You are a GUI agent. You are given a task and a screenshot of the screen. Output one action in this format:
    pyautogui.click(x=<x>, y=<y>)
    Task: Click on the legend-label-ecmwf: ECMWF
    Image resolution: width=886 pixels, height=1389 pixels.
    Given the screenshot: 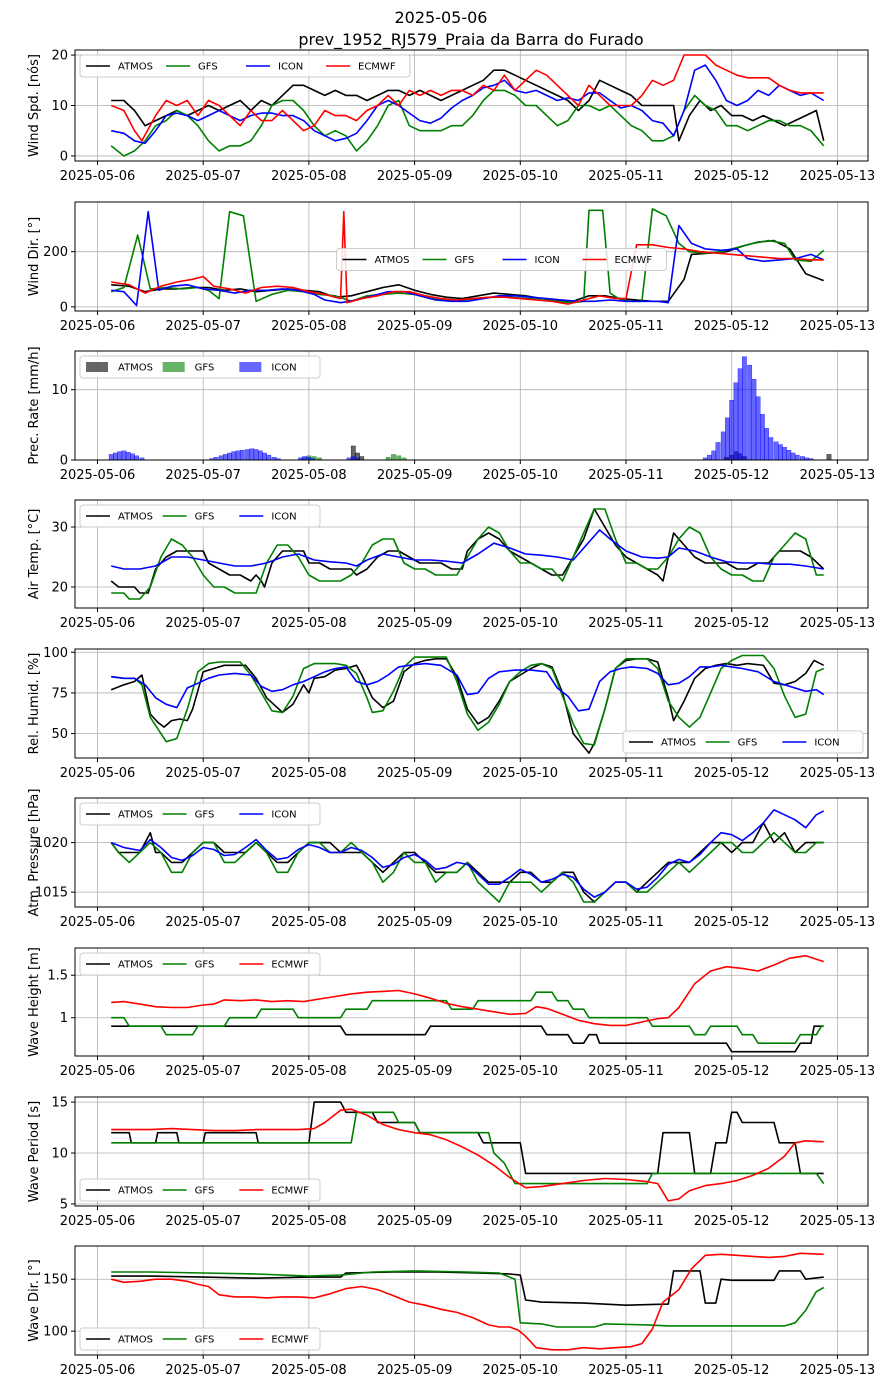 What is the action you would take?
    pyautogui.click(x=290, y=1340)
    